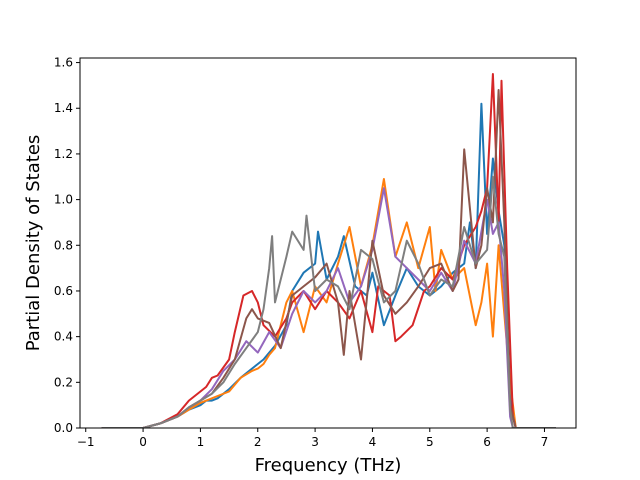  Describe the element at coordinates (63, 200) in the screenshot. I see `y-tick-label: 1.0` at that location.